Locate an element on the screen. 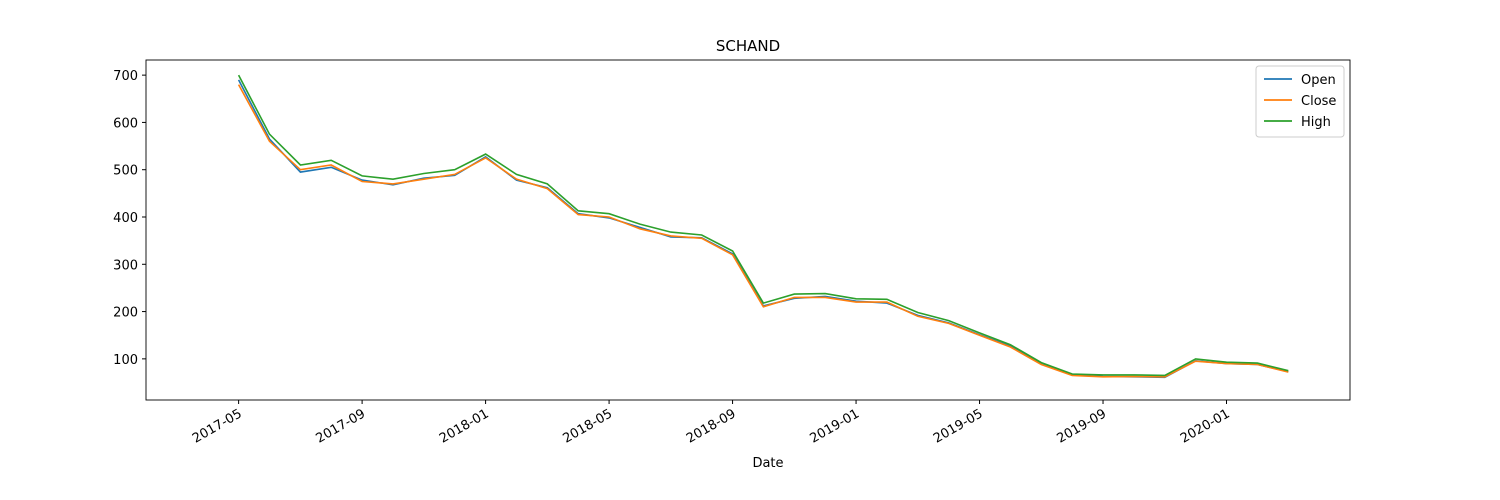  x-tick-label: 2018-01 is located at coordinates (464, 426).